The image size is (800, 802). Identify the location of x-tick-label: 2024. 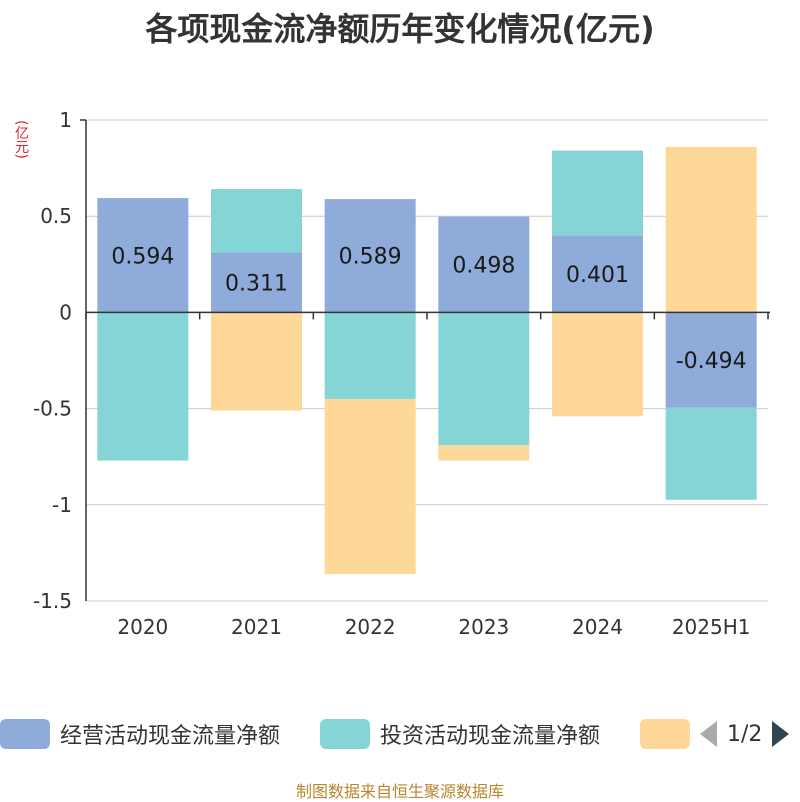
(597, 627).